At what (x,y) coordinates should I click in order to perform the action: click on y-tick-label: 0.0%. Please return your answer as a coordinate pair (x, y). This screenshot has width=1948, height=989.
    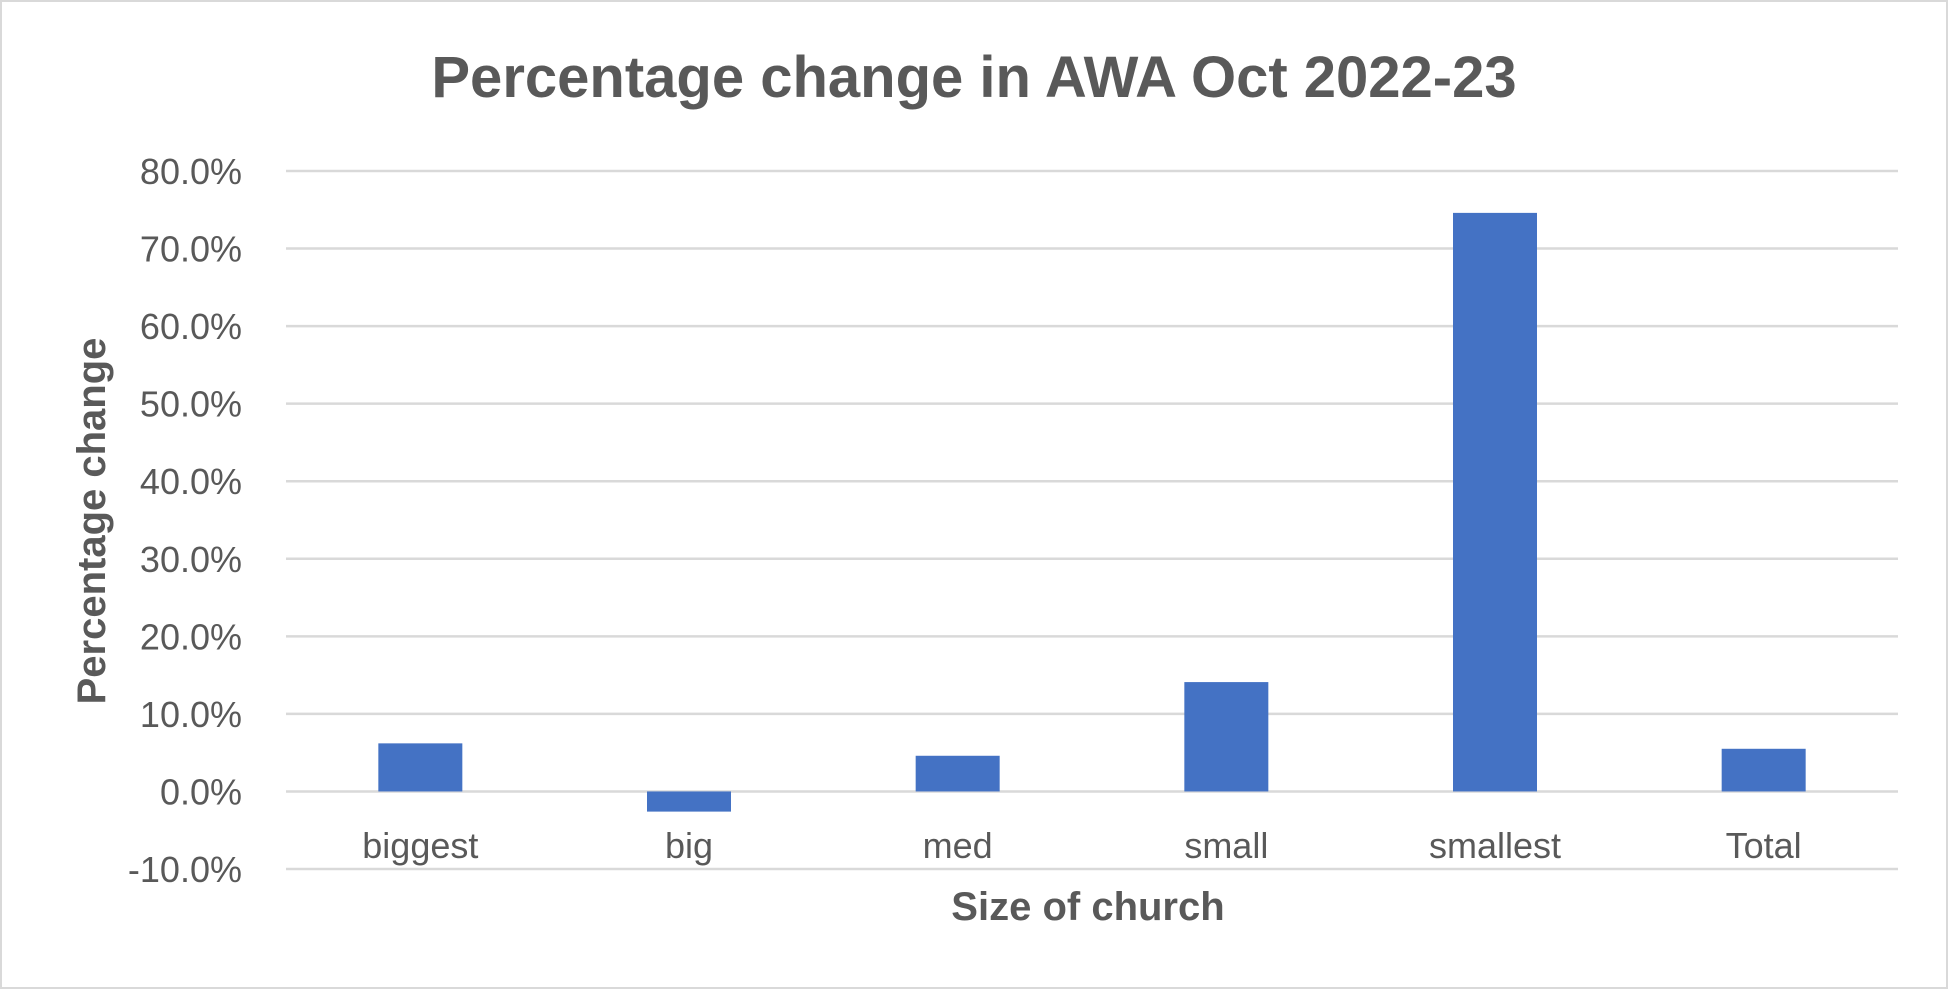
    Looking at the image, I should click on (201, 791).